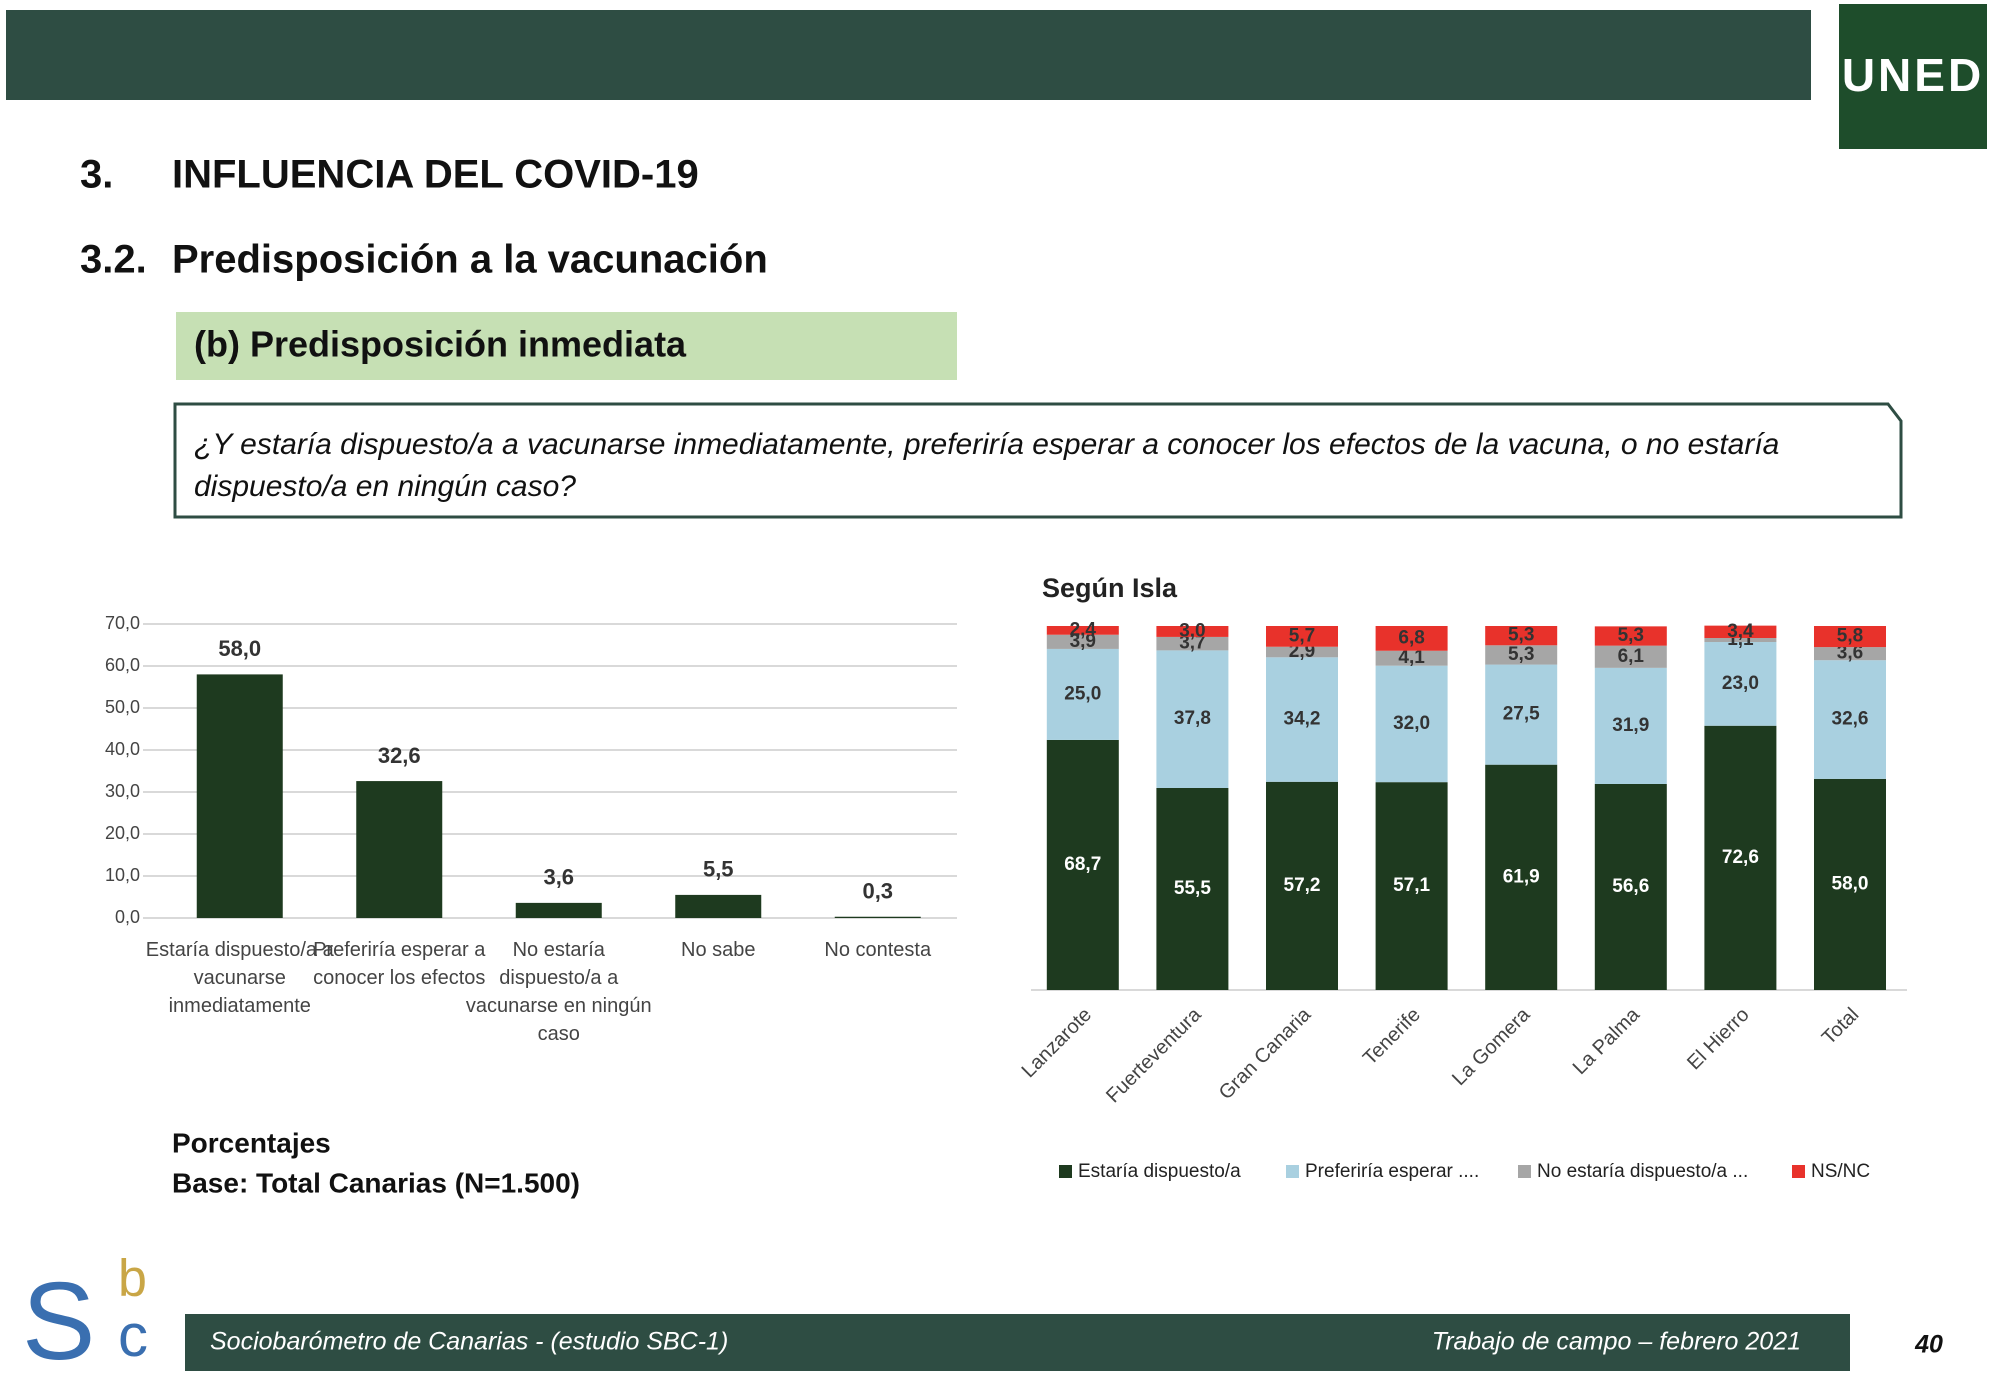  I want to click on data-label: 3,0, so click(1192, 630).